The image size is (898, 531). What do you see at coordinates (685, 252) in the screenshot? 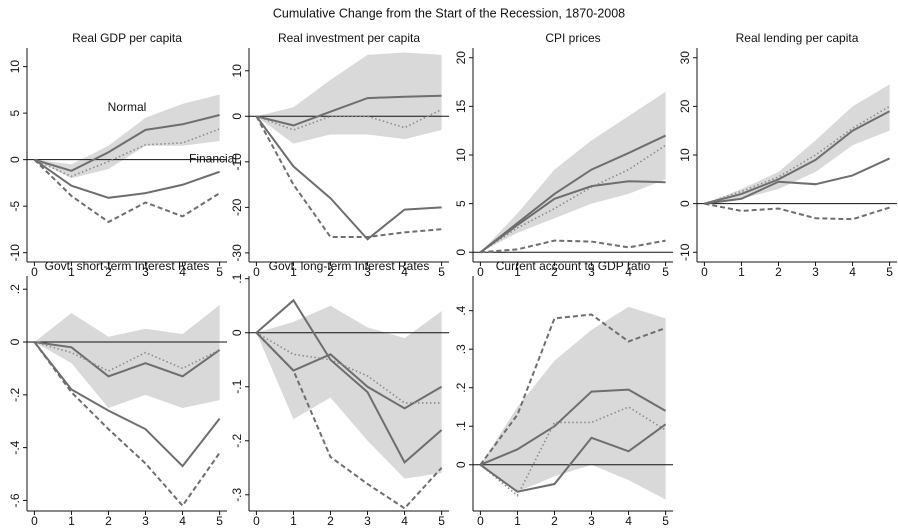
I see `y-tick-label: -10` at bounding box center [685, 252].